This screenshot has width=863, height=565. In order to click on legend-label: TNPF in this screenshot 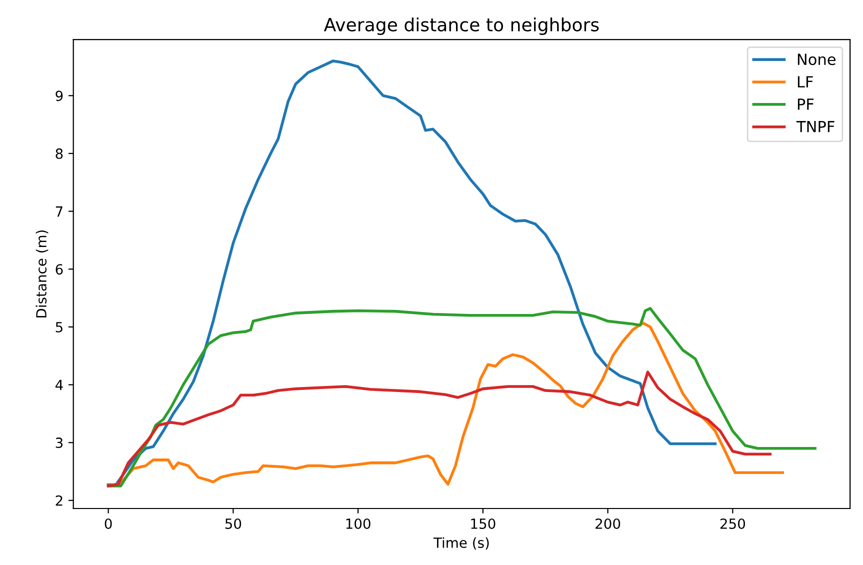, I will do `click(815, 126)`.